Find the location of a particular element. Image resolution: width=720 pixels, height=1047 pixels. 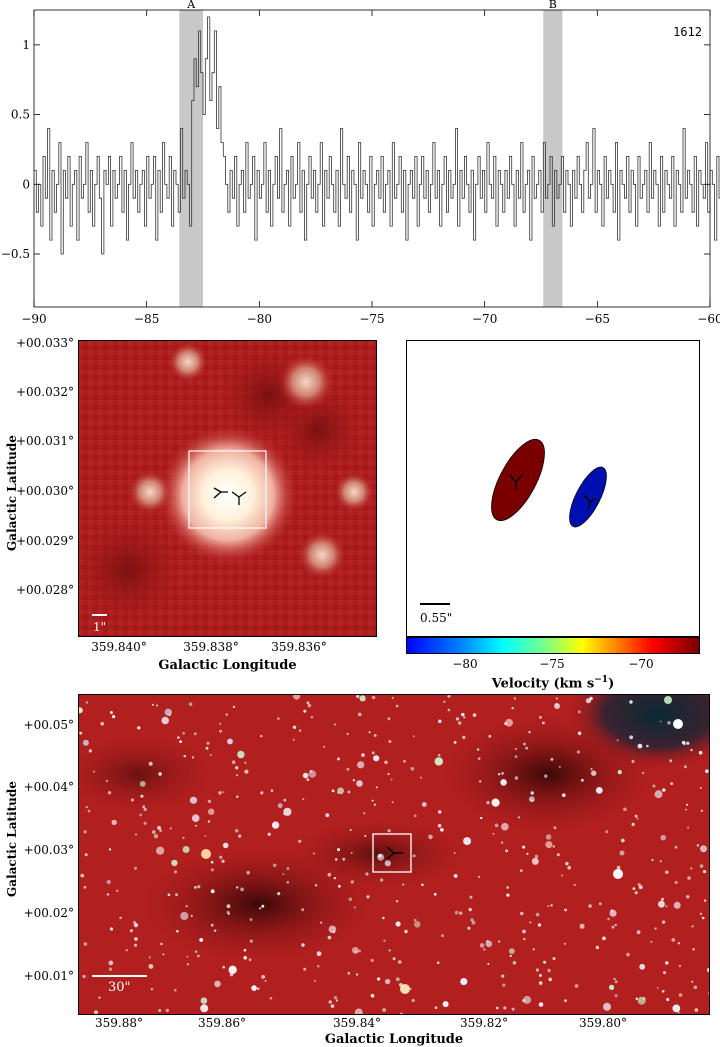

colorbar-tick-label: −80 is located at coordinates (465, 664).